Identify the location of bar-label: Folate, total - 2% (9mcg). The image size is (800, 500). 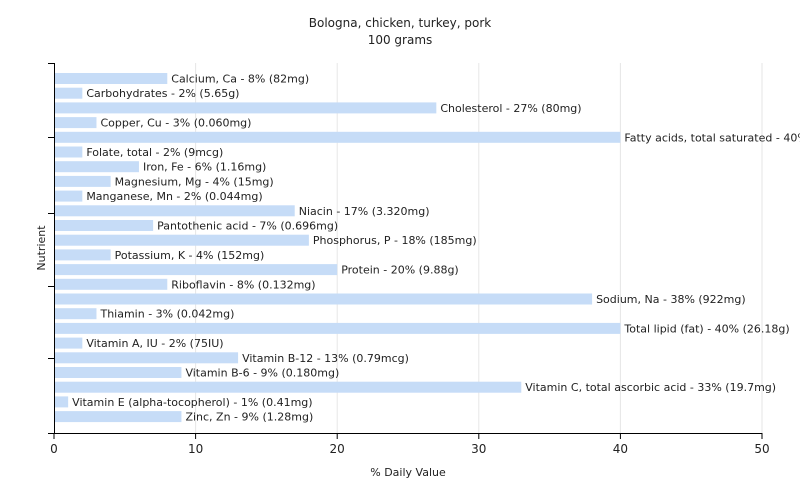
(154, 152).